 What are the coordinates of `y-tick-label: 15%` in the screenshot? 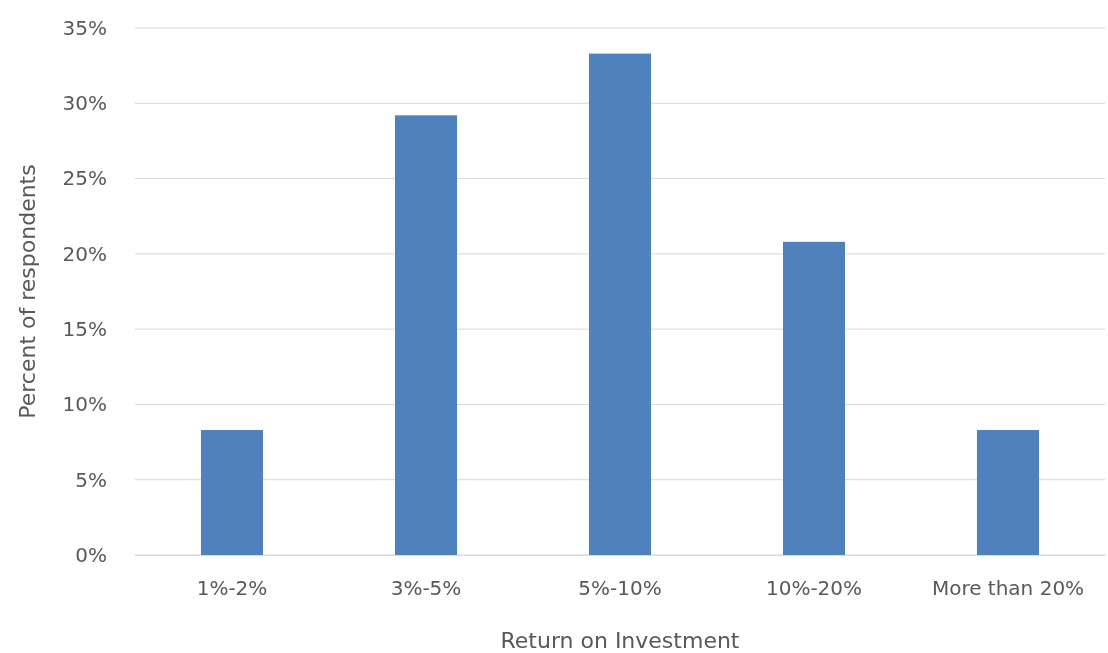 It's located at (84, 329).